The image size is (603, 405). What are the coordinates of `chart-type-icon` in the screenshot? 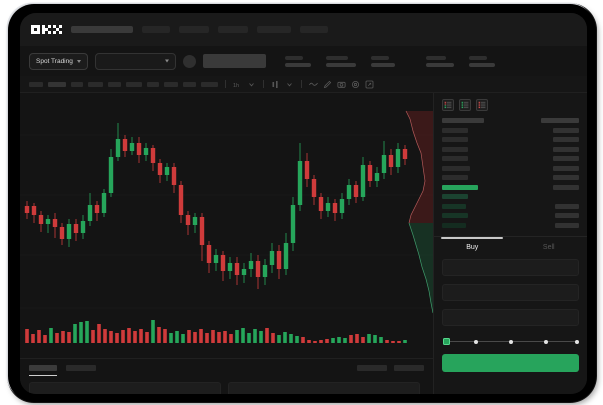 It's located at (275, 84).